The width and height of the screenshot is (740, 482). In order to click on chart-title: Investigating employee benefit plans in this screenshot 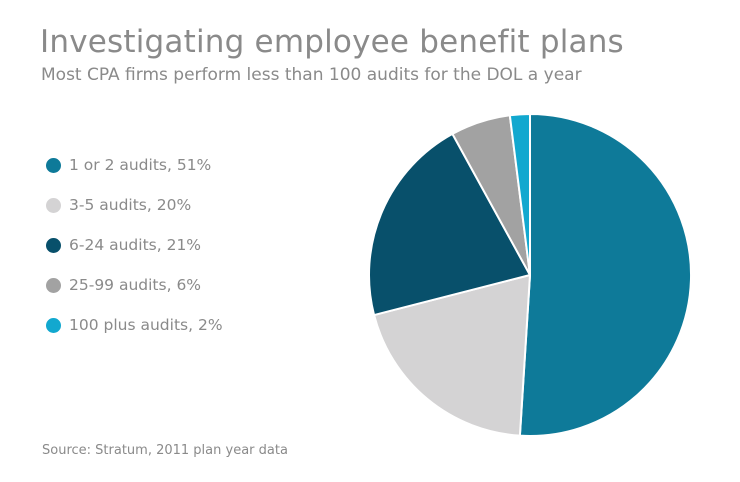, I will do `click(332, 42)`.